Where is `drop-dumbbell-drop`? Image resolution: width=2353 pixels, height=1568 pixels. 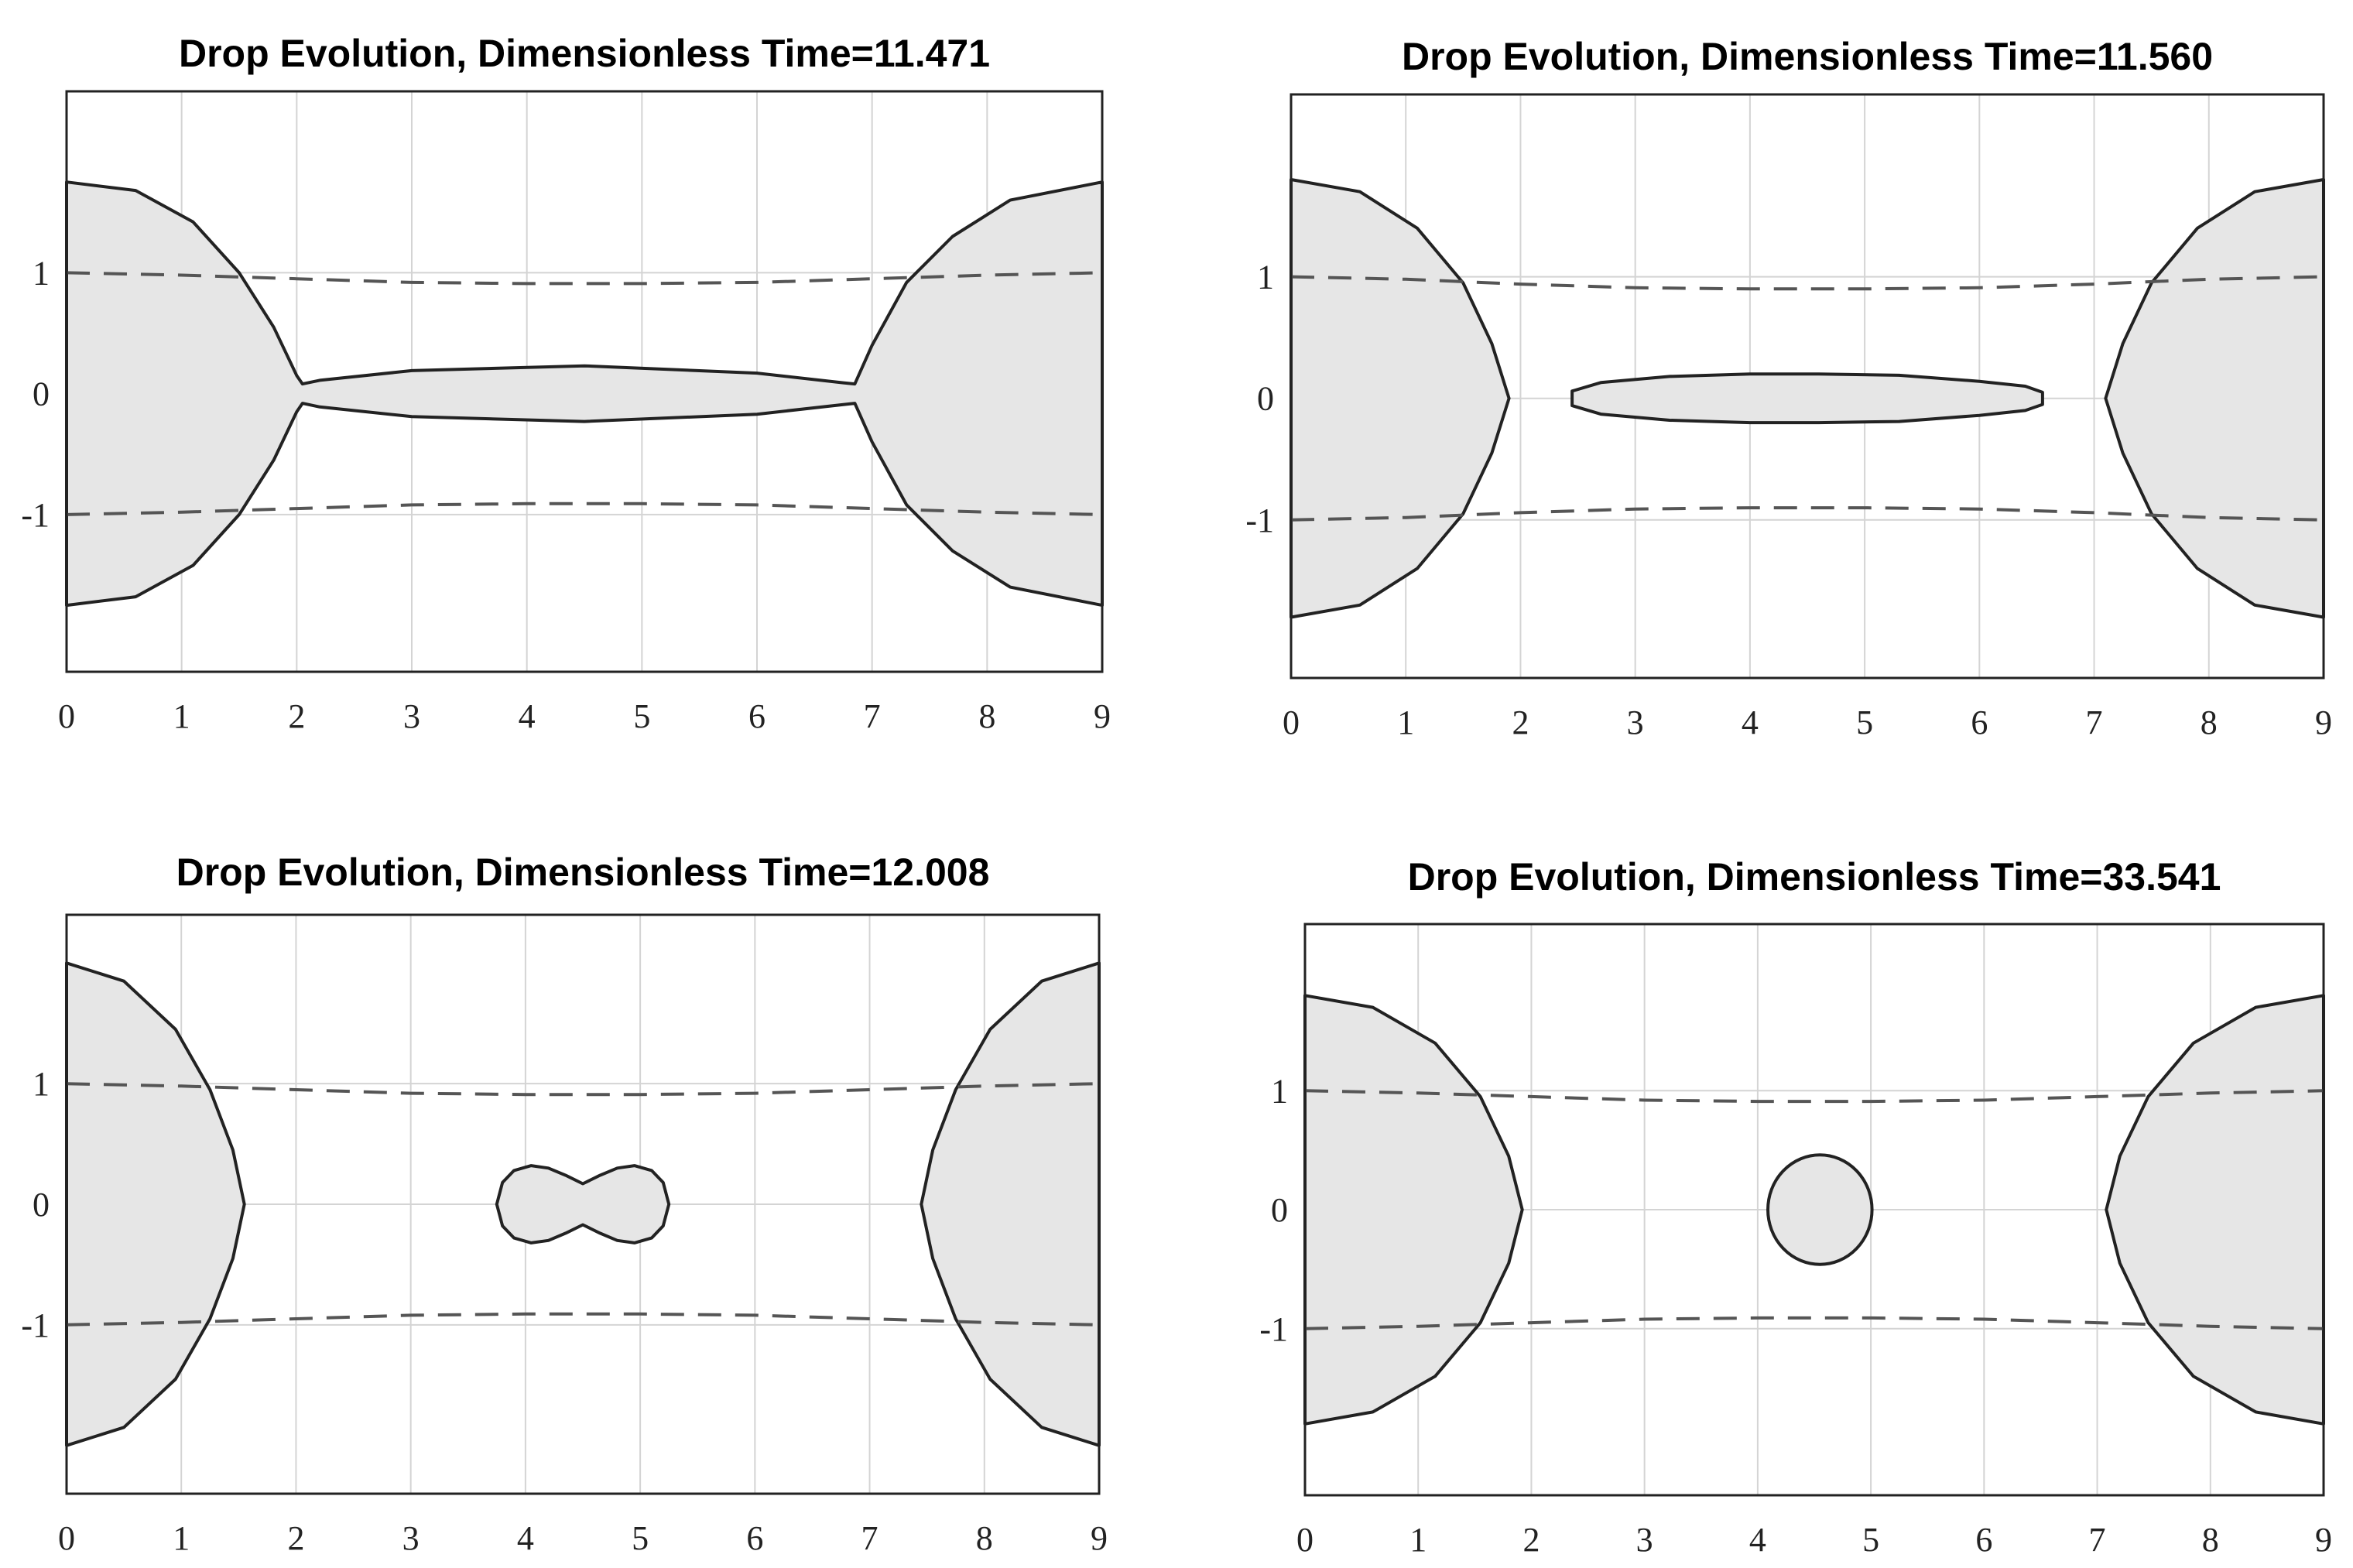 drop-dumbbell-drop is located at coordinates (583, 1204).